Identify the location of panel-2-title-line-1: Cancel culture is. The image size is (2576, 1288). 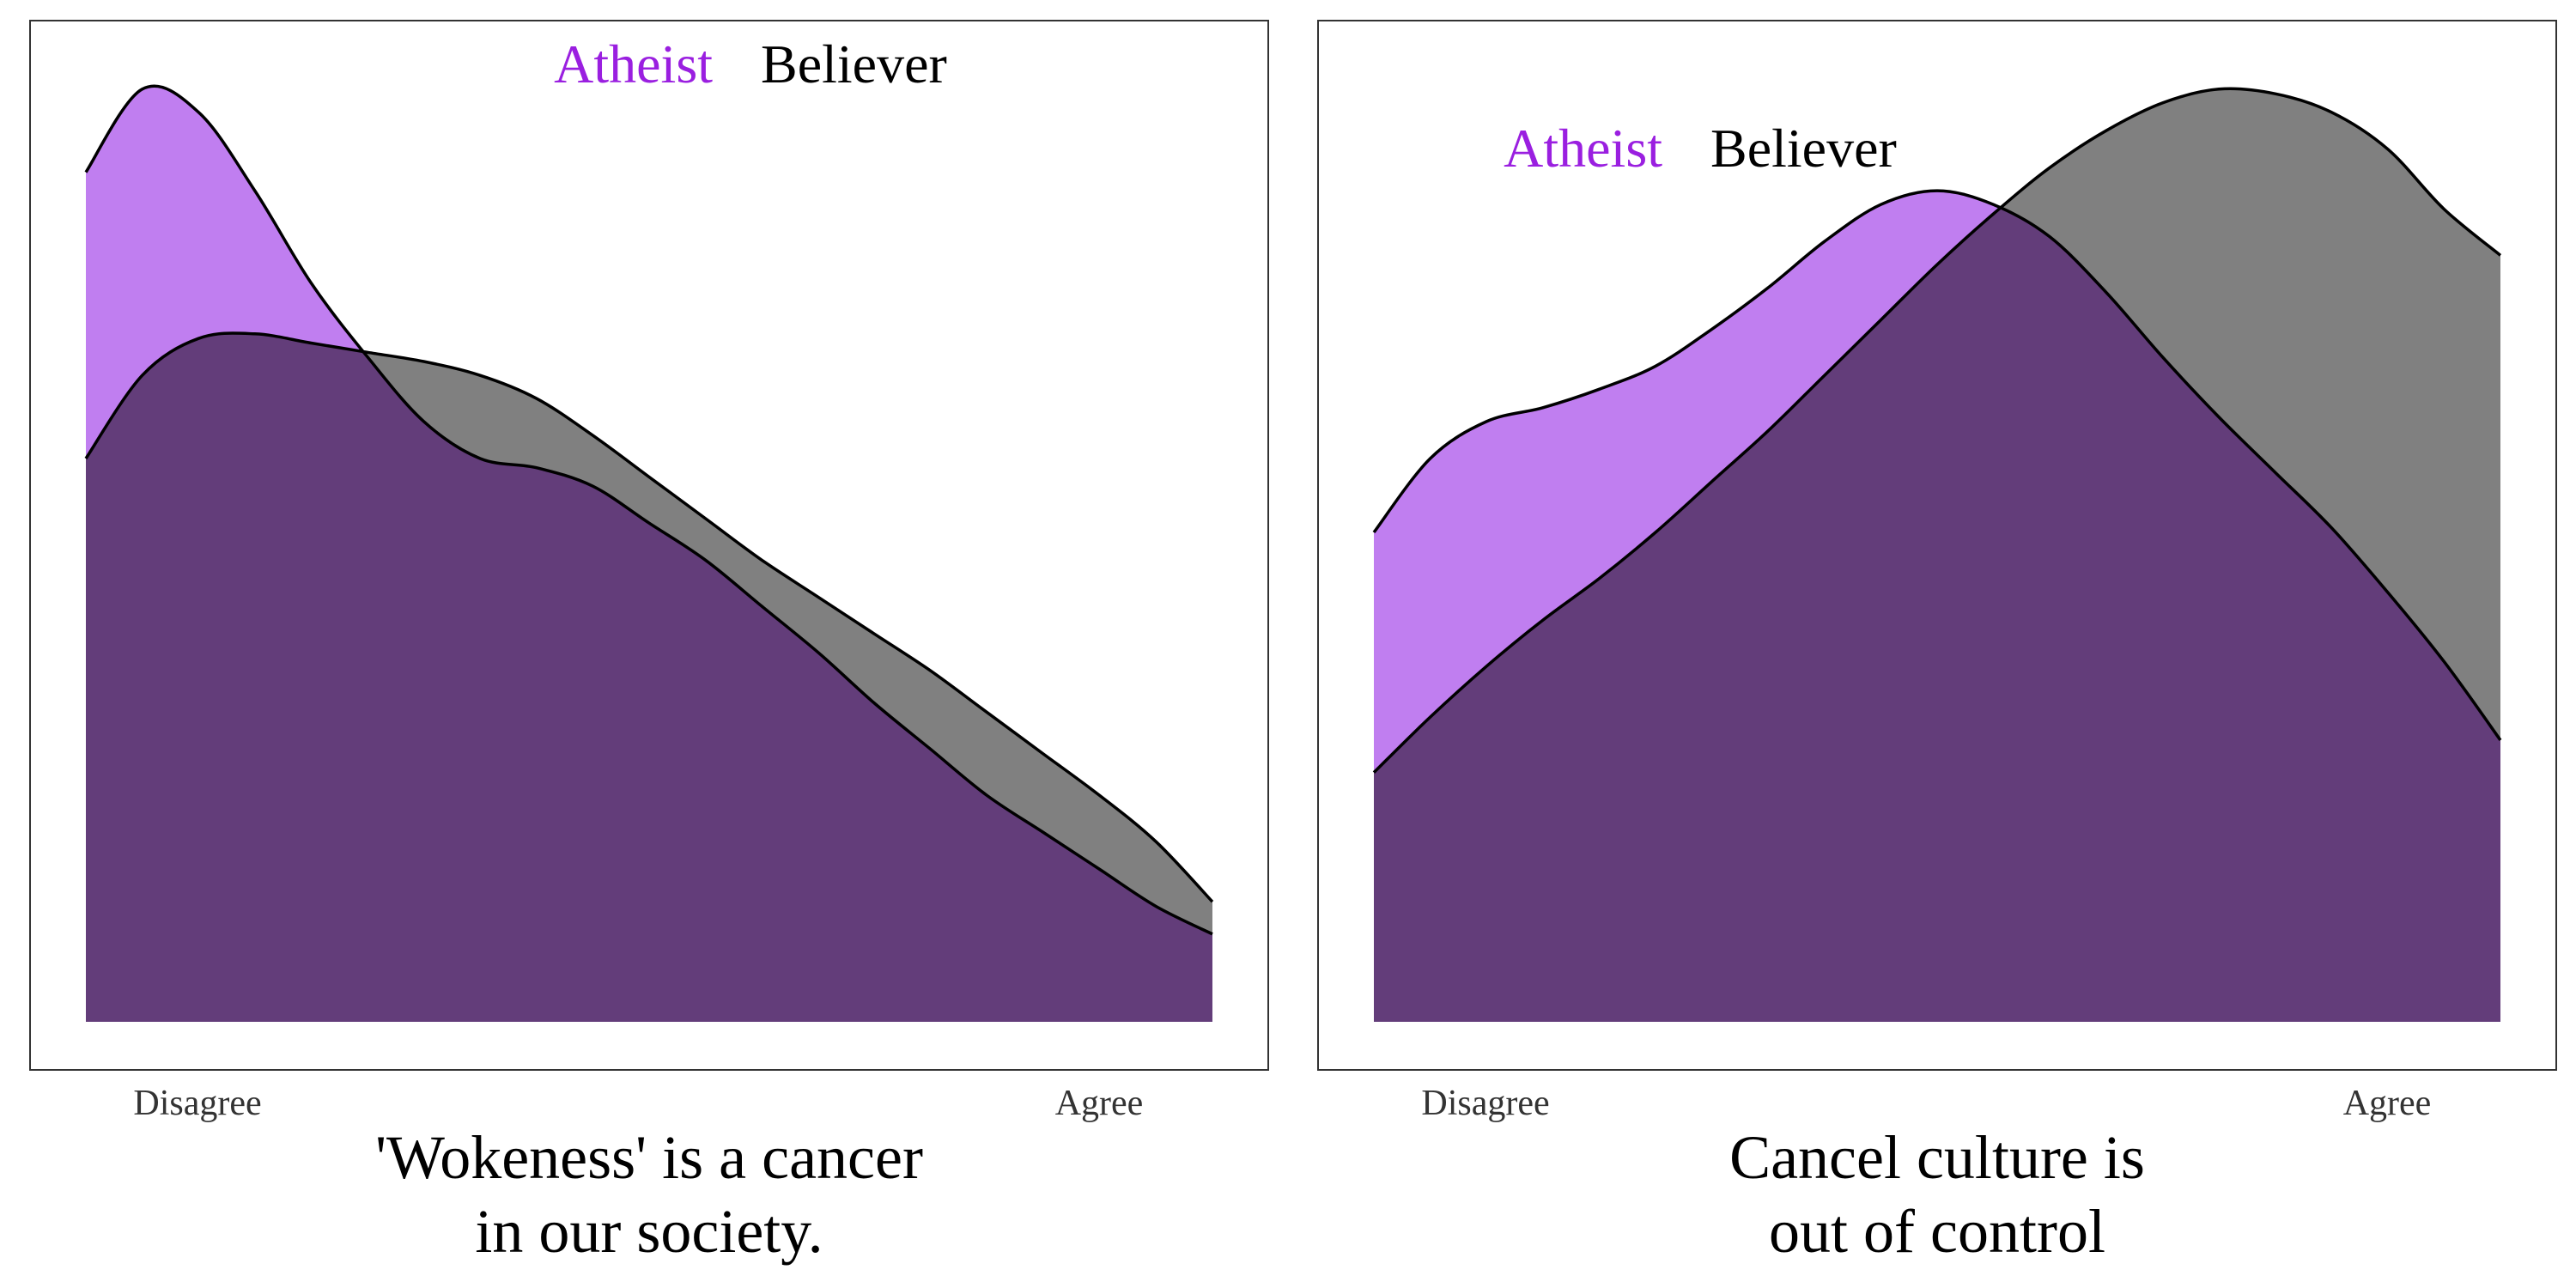
(1937, 1158).